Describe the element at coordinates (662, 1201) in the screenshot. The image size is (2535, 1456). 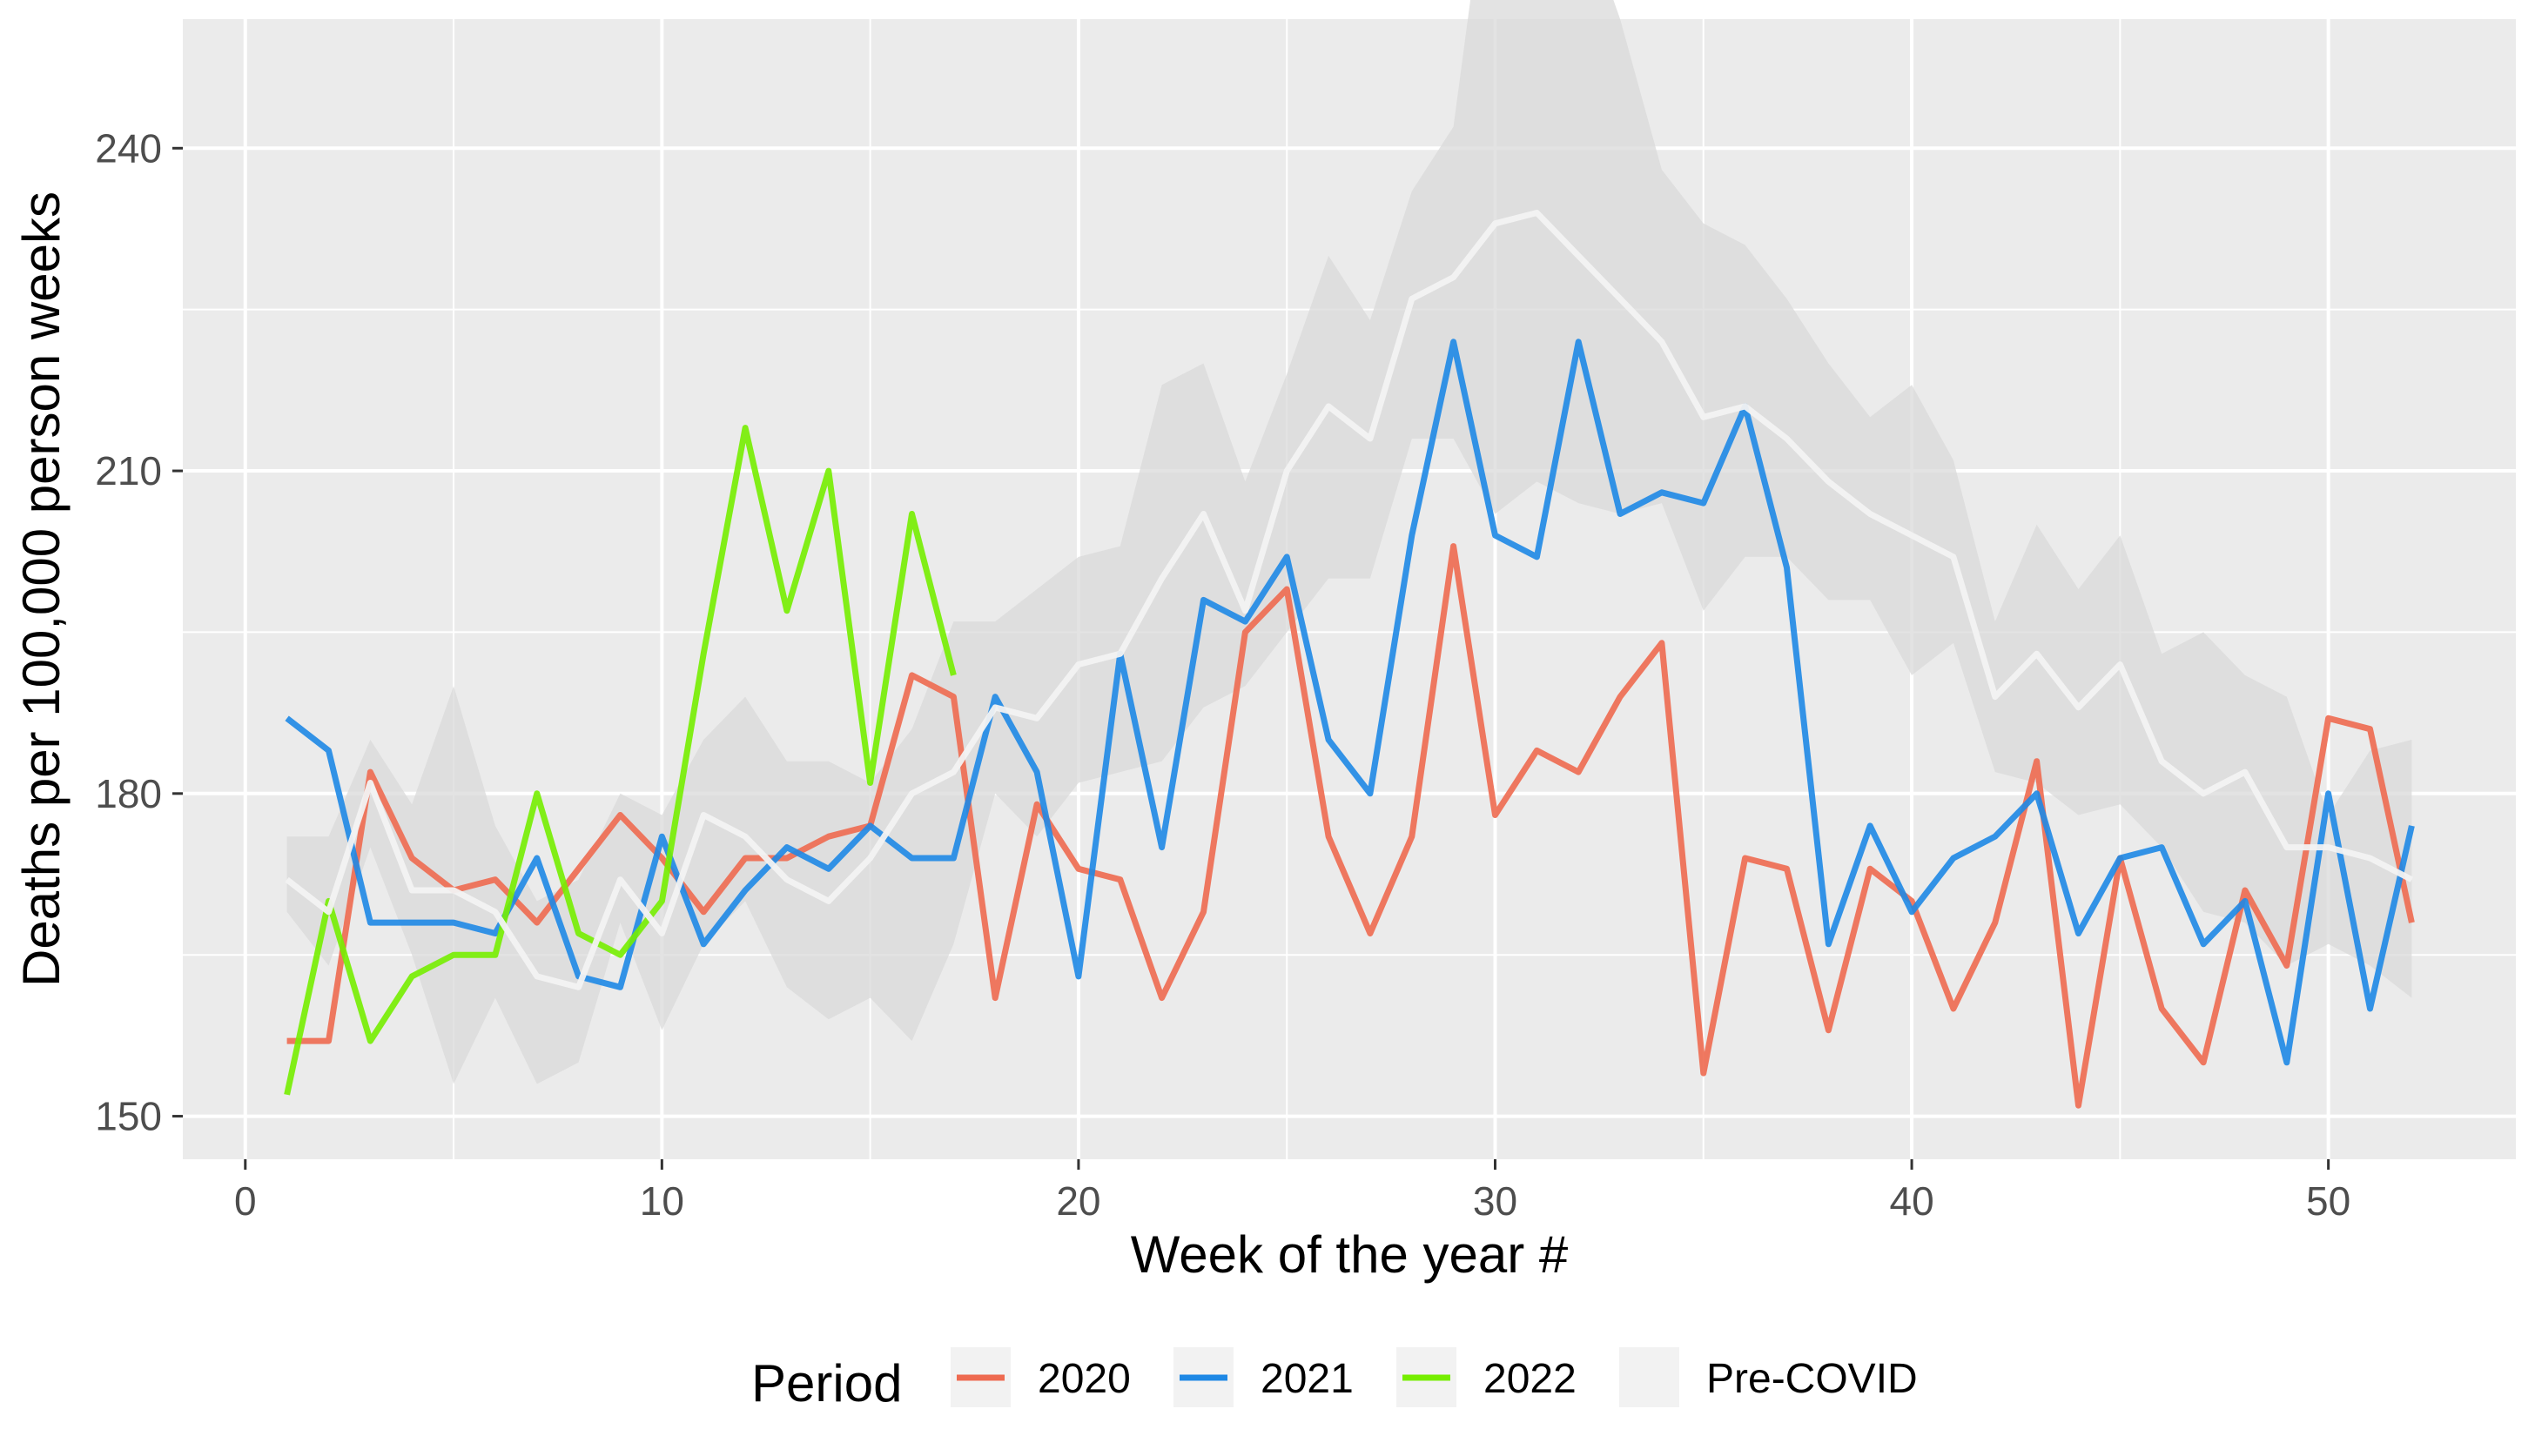
I see `x-tick-label: 10` at that location.